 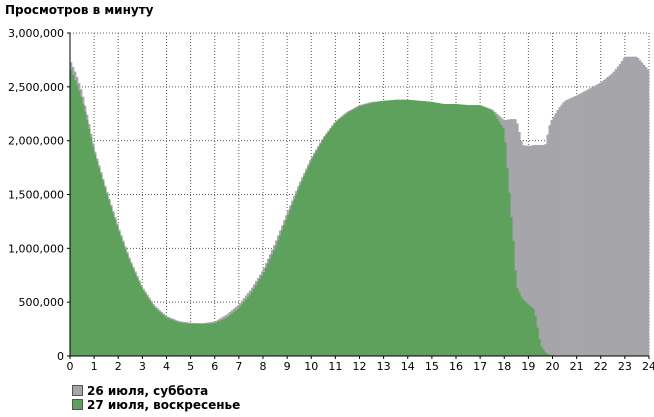 I want to click on legend-label-saturday: 26 июля, суббота, so click(x=148, y=391).